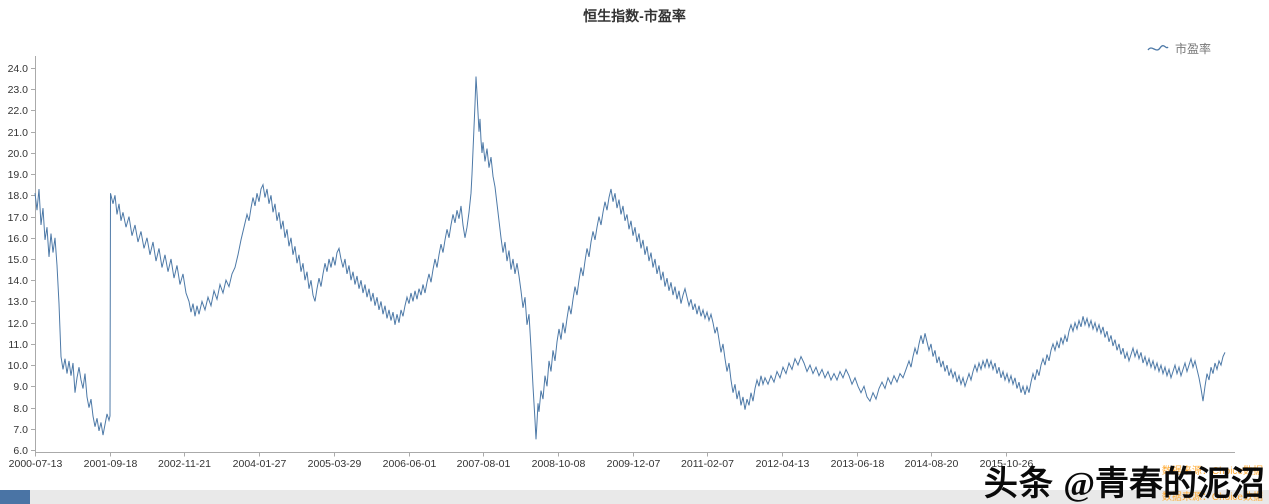 This screenshot has height=504, width=1269. What do you see at coordinates (18, 302) in the screenshot?
I see `y-axis-label: 13.0` at bounding box center [18, 302].